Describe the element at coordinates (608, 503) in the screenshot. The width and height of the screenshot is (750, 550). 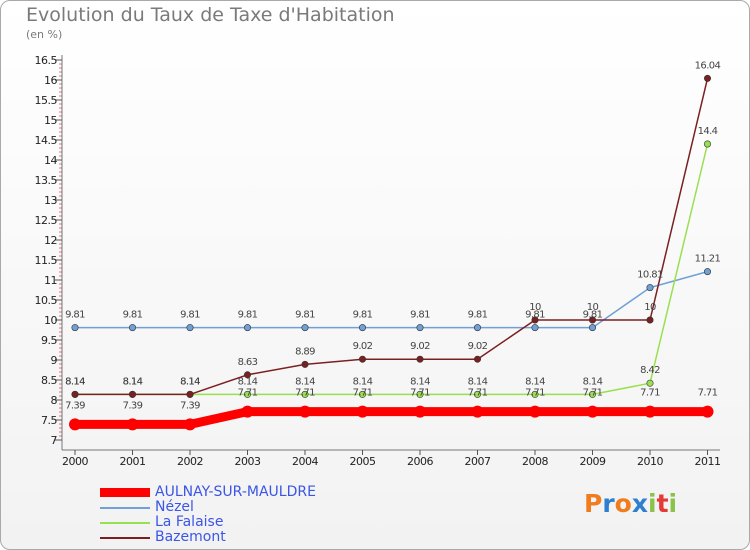
I see `logo-letter: r` at that location.